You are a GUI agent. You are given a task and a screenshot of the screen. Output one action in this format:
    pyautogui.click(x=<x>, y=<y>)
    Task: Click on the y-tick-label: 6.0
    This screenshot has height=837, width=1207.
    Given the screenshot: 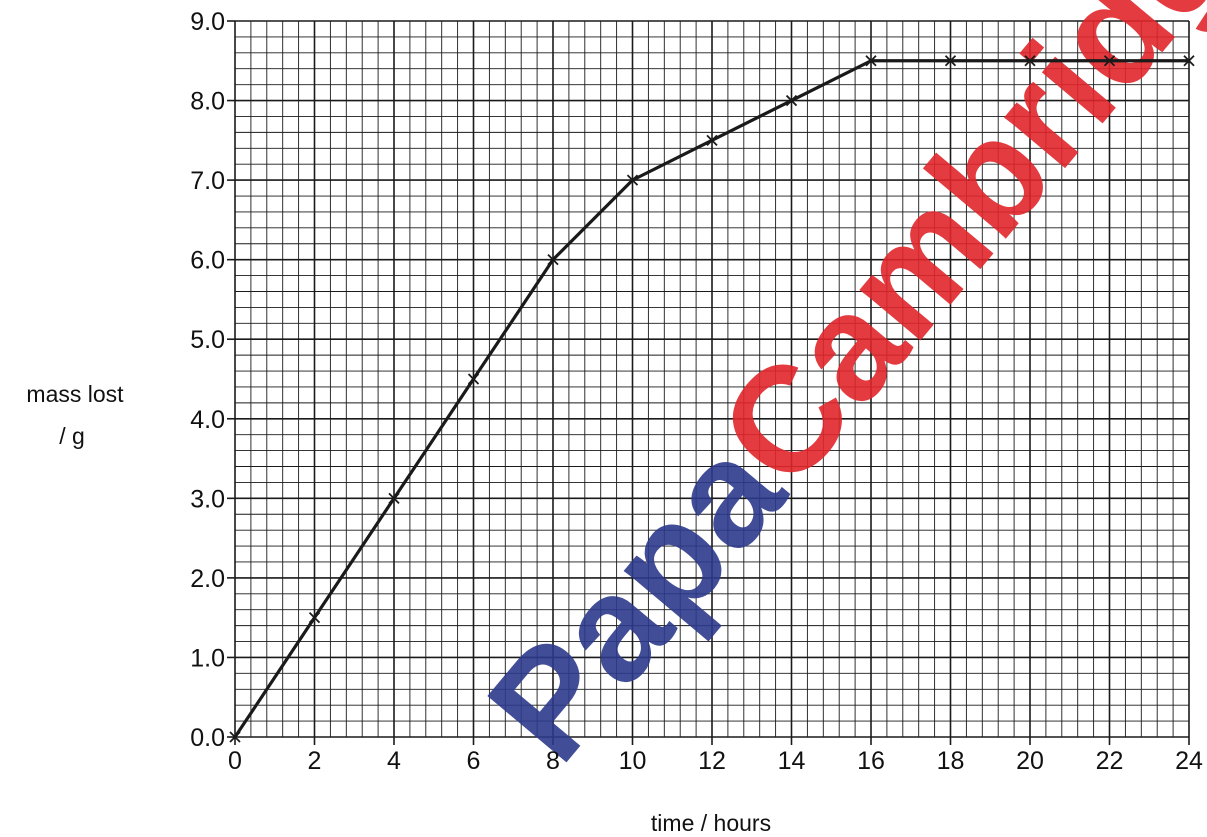 What is the action you would take?
    pyautogui.click(x=207, y=261)
    